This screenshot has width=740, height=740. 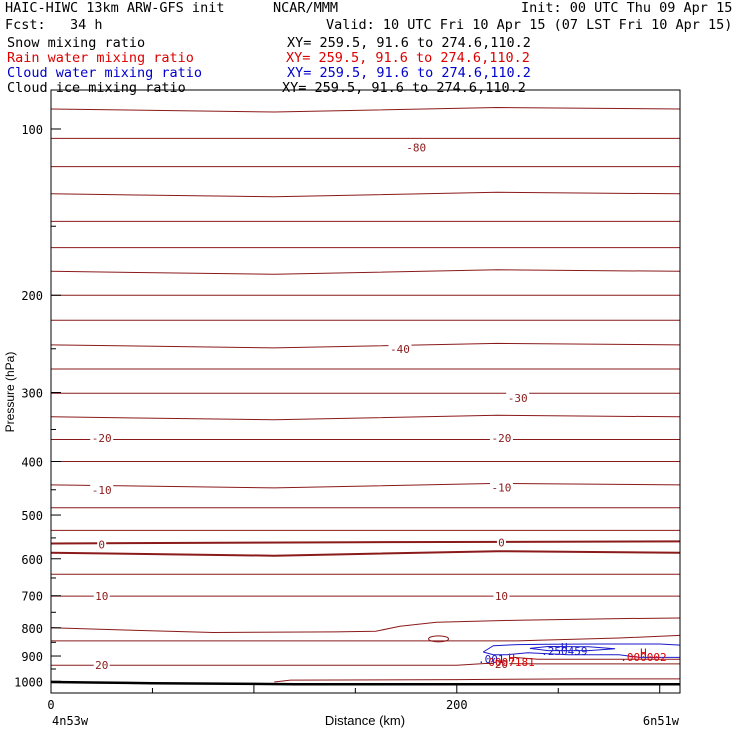 What do you see at coordinates (28, 682) in the screenshot?
I see `y-tick-label: 1000` at bounding box center [28, 682].